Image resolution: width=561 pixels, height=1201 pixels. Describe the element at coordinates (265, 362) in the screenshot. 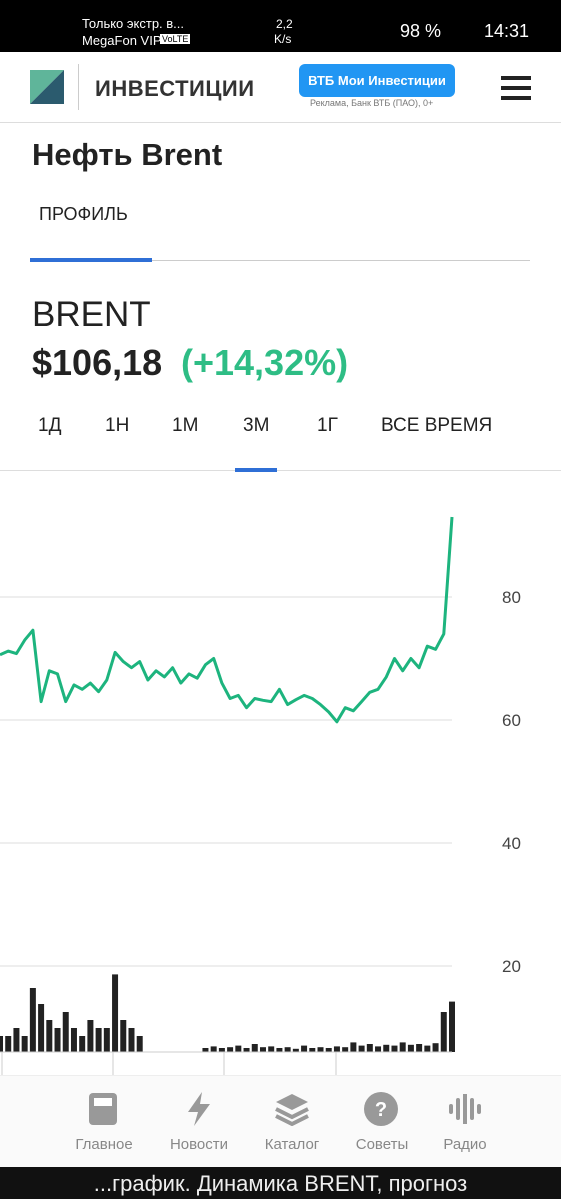

I see `change: (+14,32%)` at that location.